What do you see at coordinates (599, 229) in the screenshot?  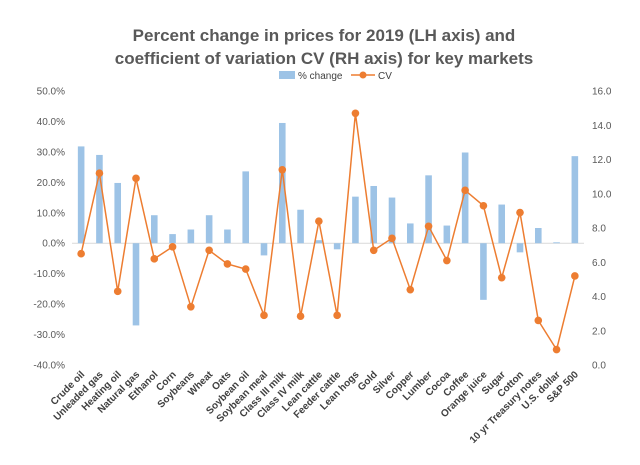 I see `y-right-tick-label: 8.0` at bounding box center [599, 229].